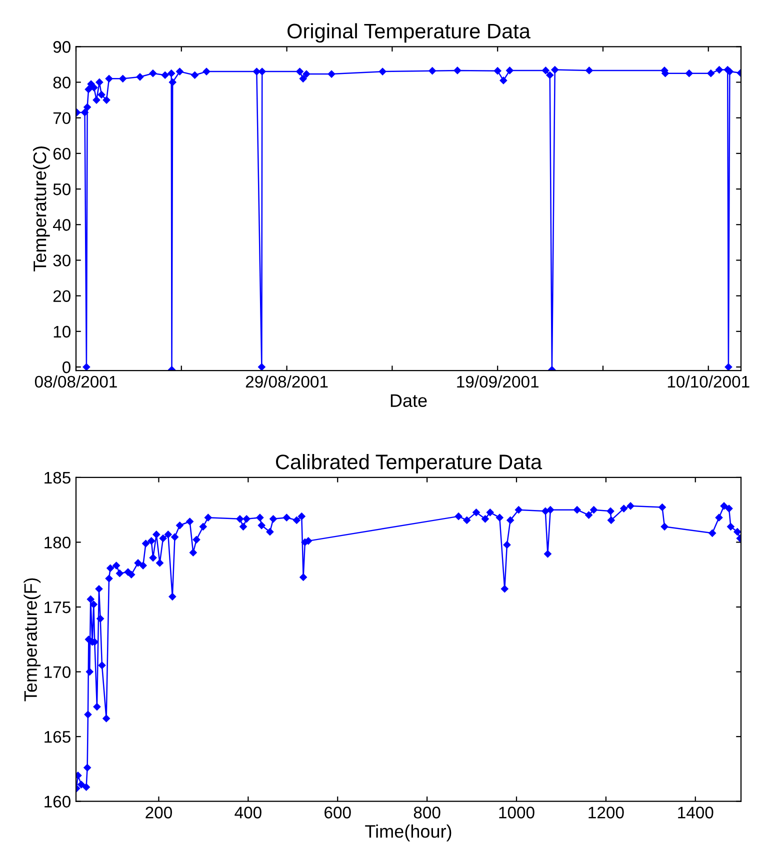 The image size is (760, 848). What do you see at coordinates (57, 608) in the screenshot?
I see `y-tick-label: 175` at bounding box center [57, 608].